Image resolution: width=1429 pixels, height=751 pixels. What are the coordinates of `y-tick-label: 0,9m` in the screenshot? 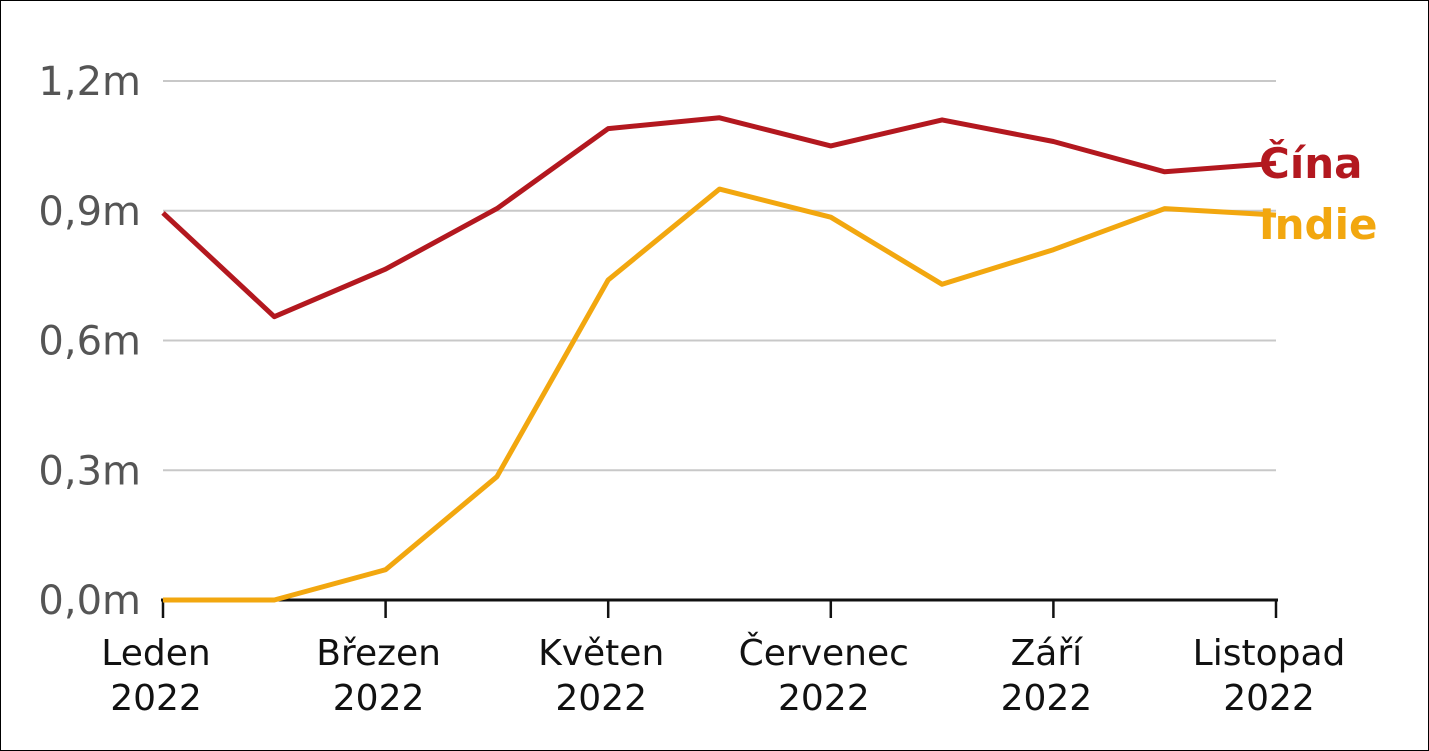 It's located at (89, 212).